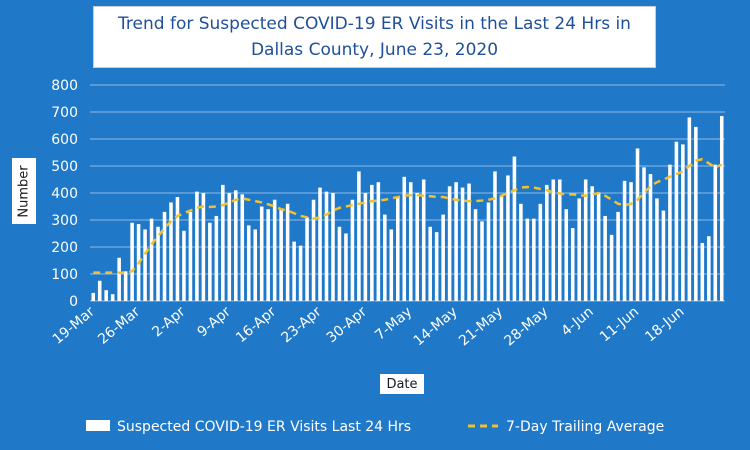 The height and width of the screenshot is (450, 750). I want to click on y-tick-label: 400, so click(64, 194).